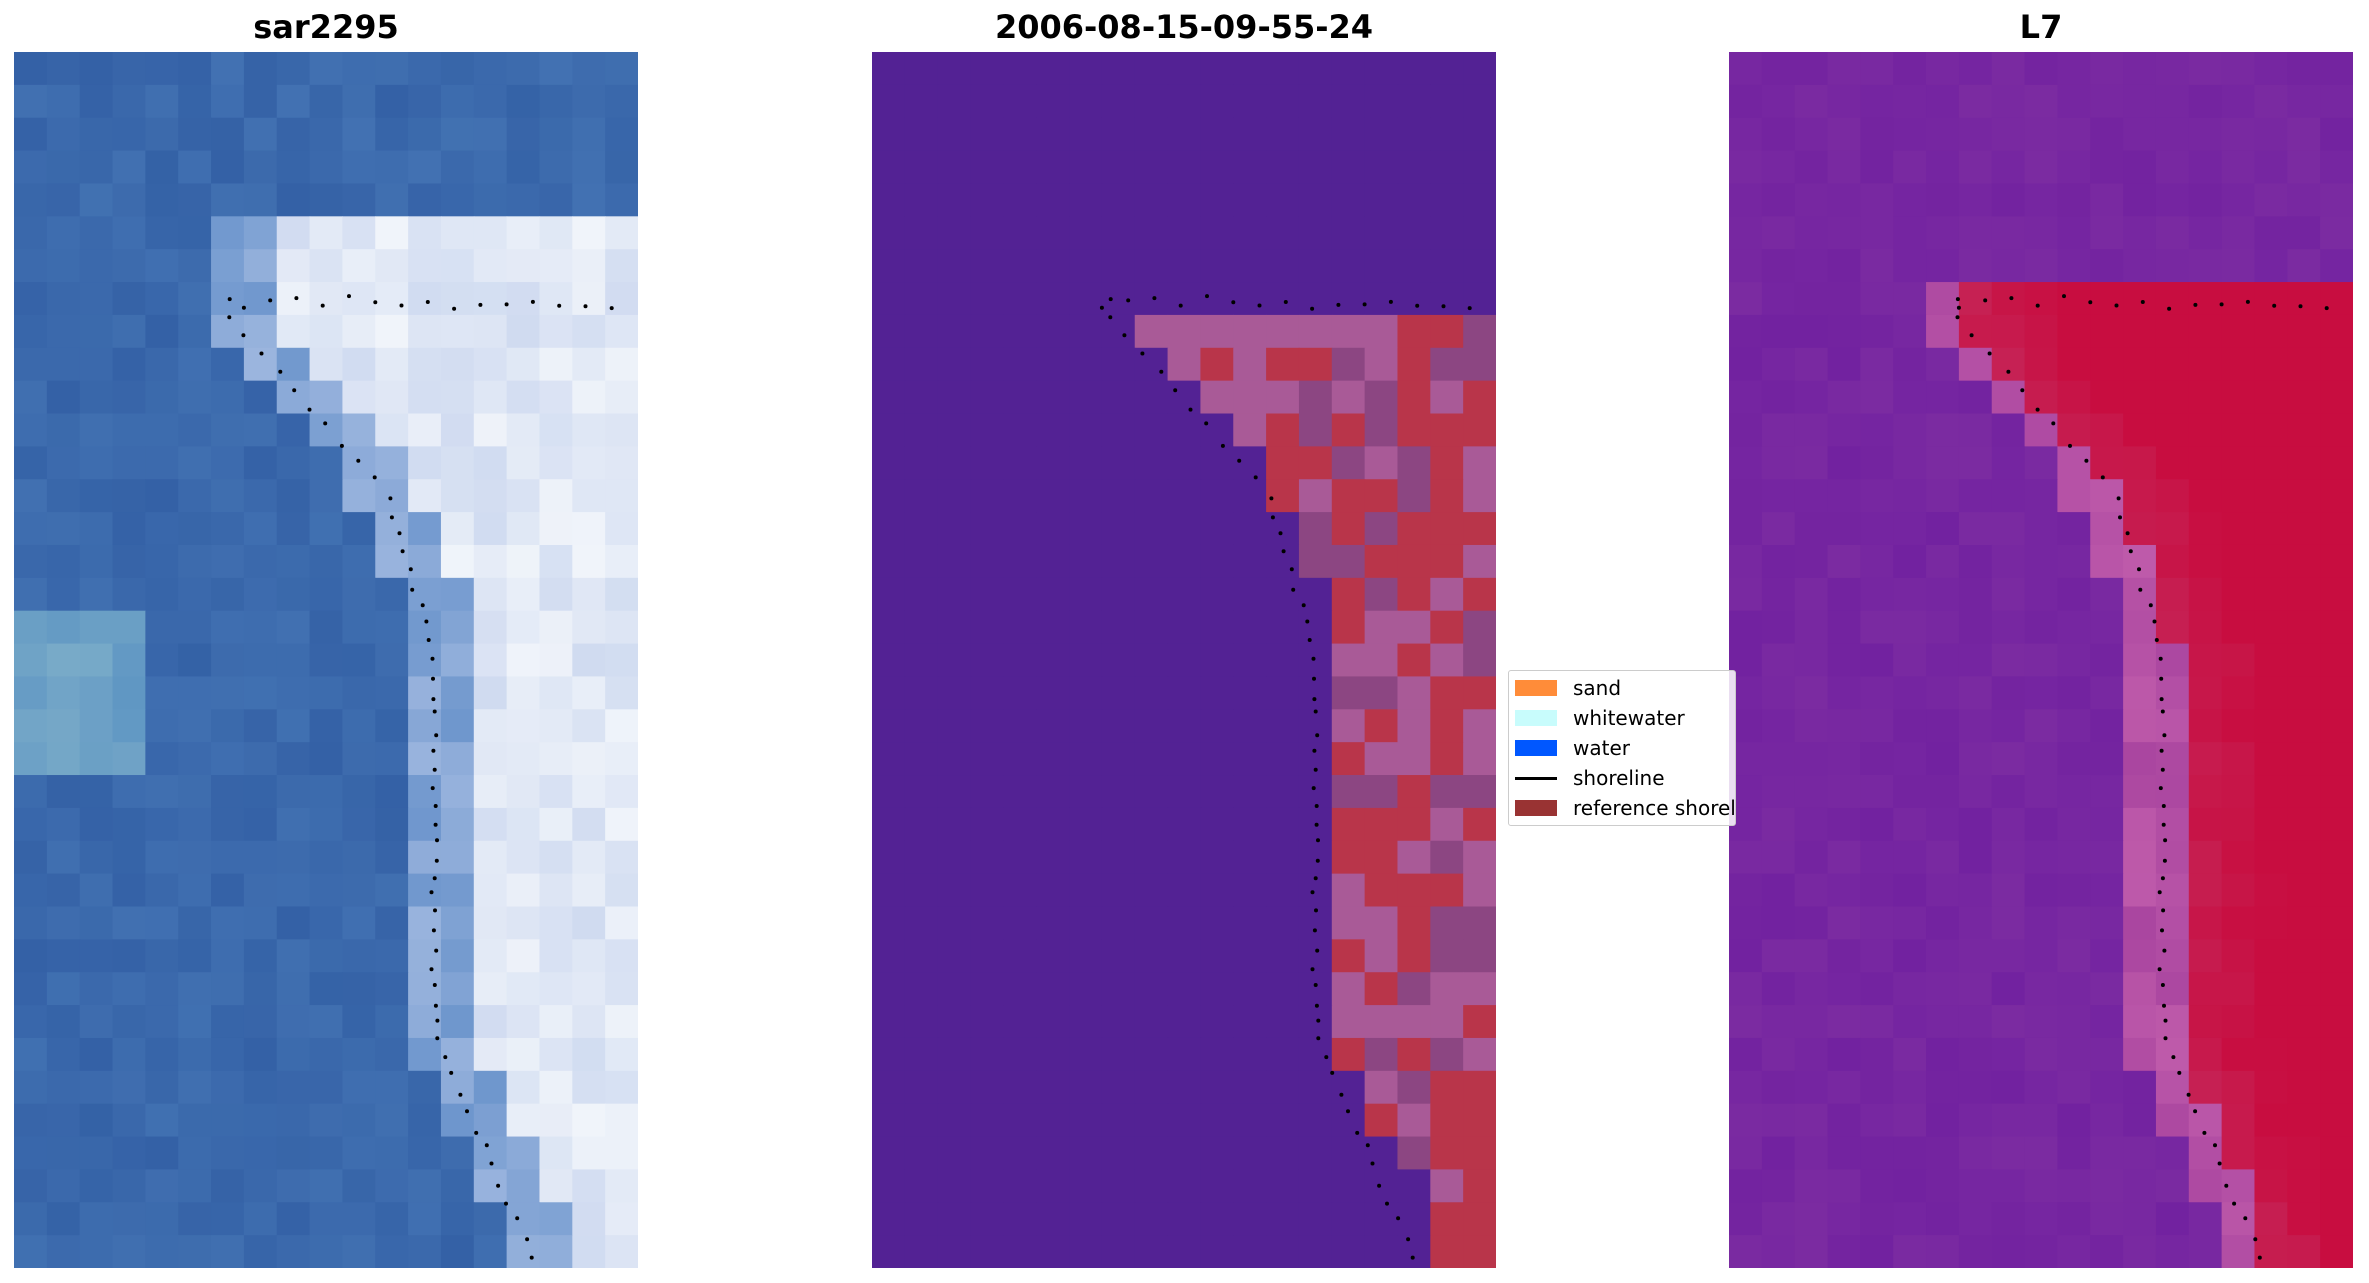  Describe the element at coordinates (2041, 27) in the screenshot. I see `panel-title-3: L7` at that location.